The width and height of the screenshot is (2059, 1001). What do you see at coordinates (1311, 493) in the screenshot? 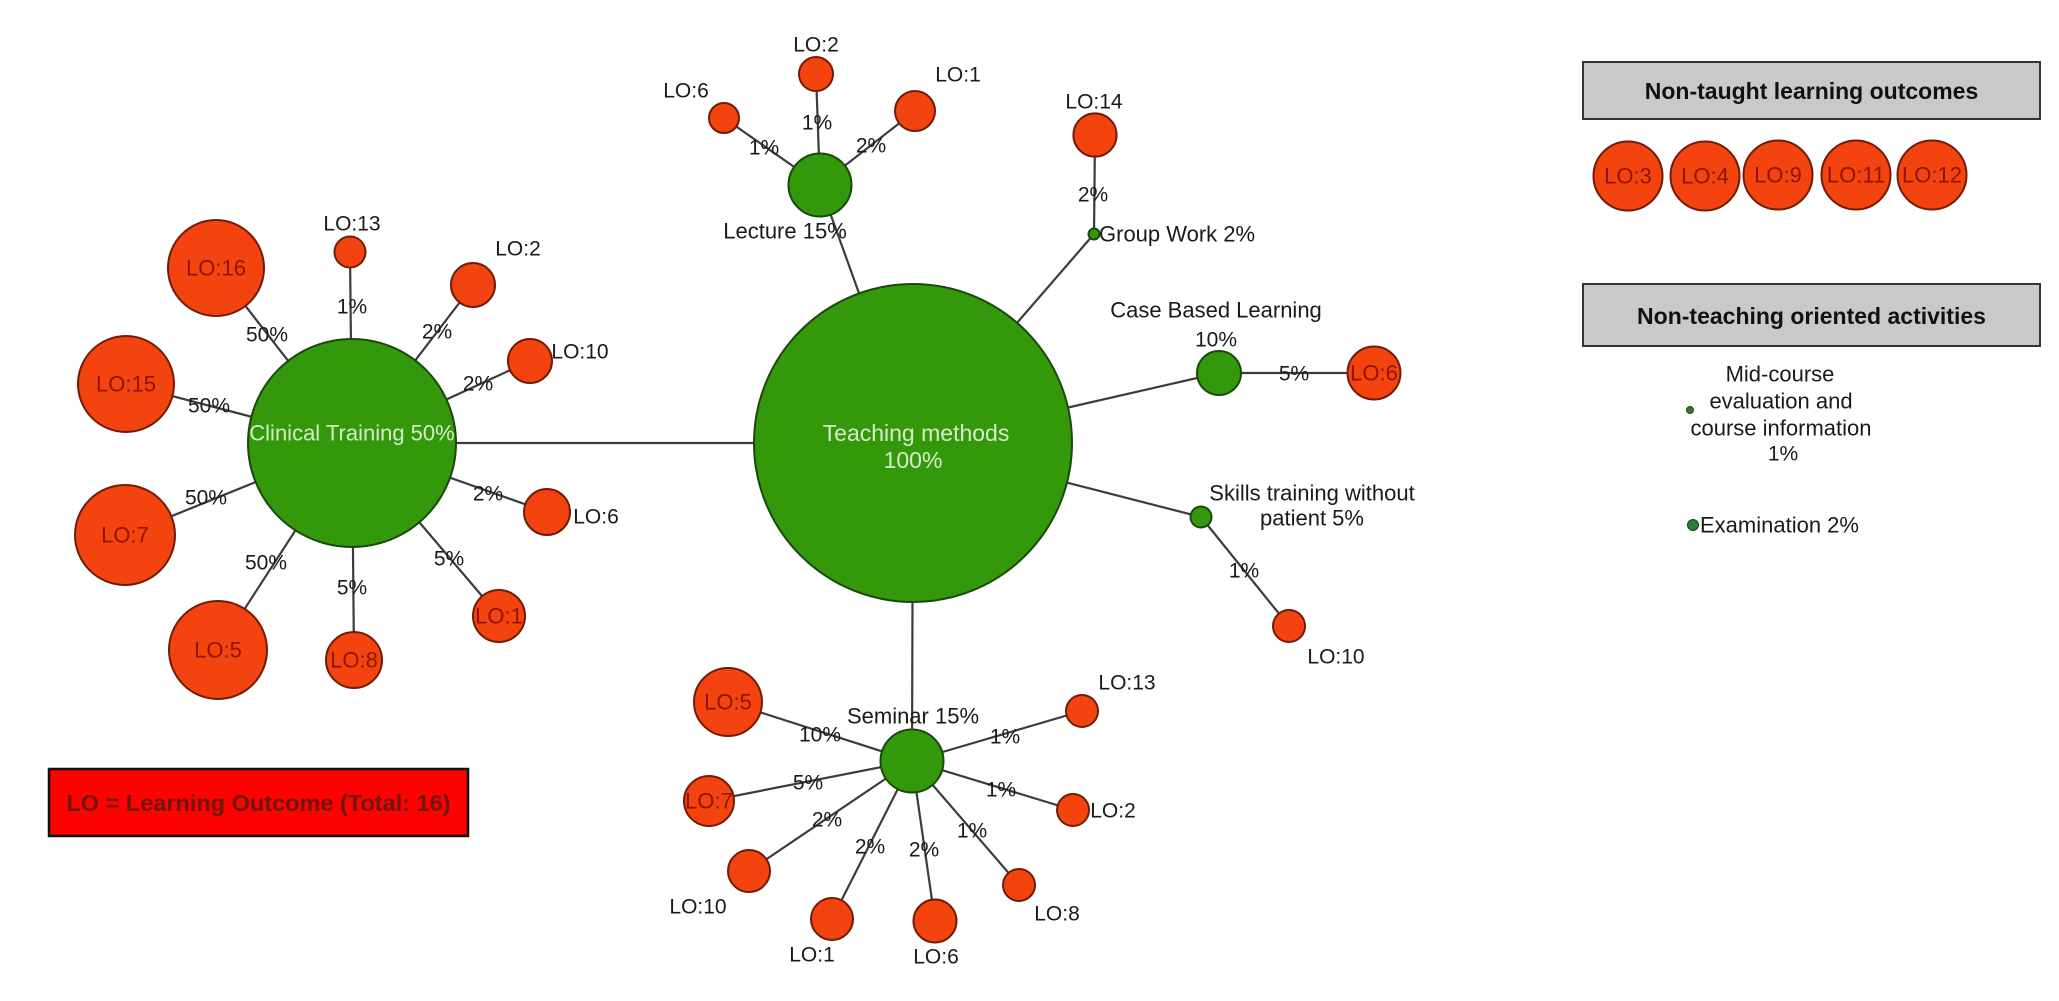
I see `svg-text: Skills training without` at bounding box center [1311, 493].